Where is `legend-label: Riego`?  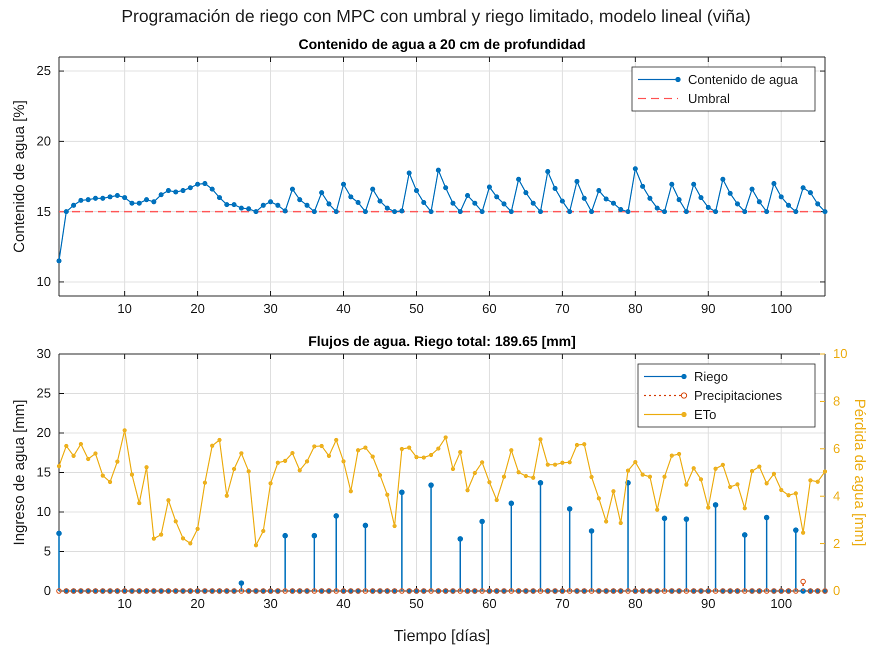
legend-label: Riego is located at coordinates (711, 376).